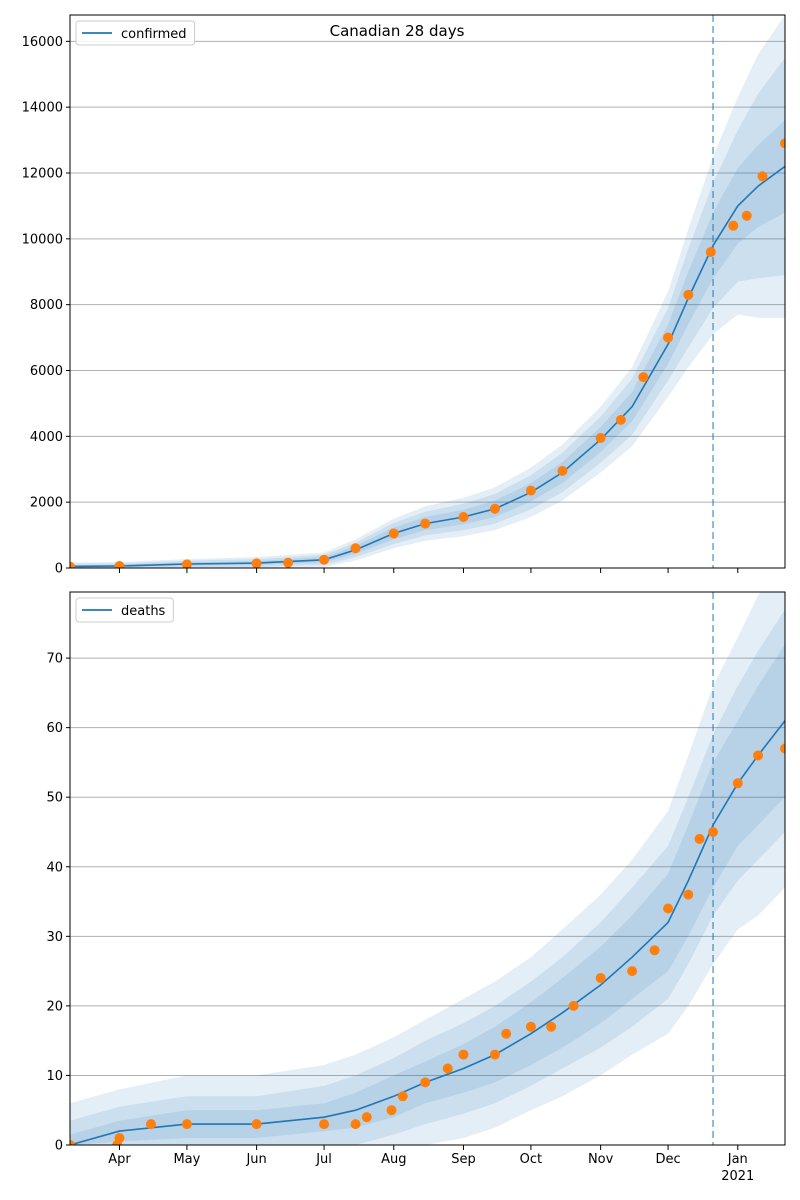 The image size is (800, 1200). What do you see at coordinates (154, 34) in the screenshot?
I see `legend-label: confirmed` at bounding box center [154, 34].